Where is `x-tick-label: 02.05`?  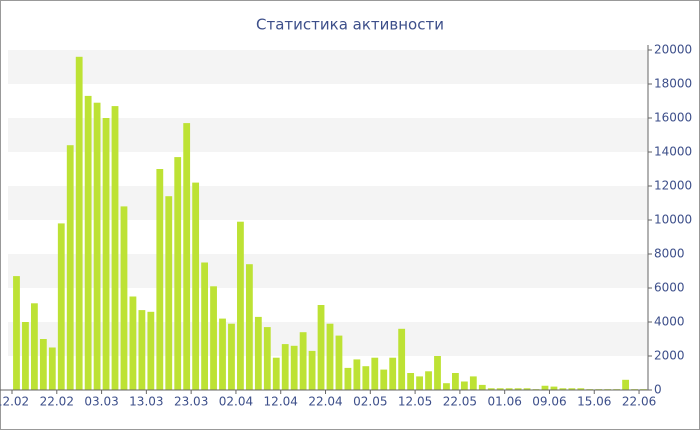 x-tick-label: 02.05 is located at coordinates (370, 402).